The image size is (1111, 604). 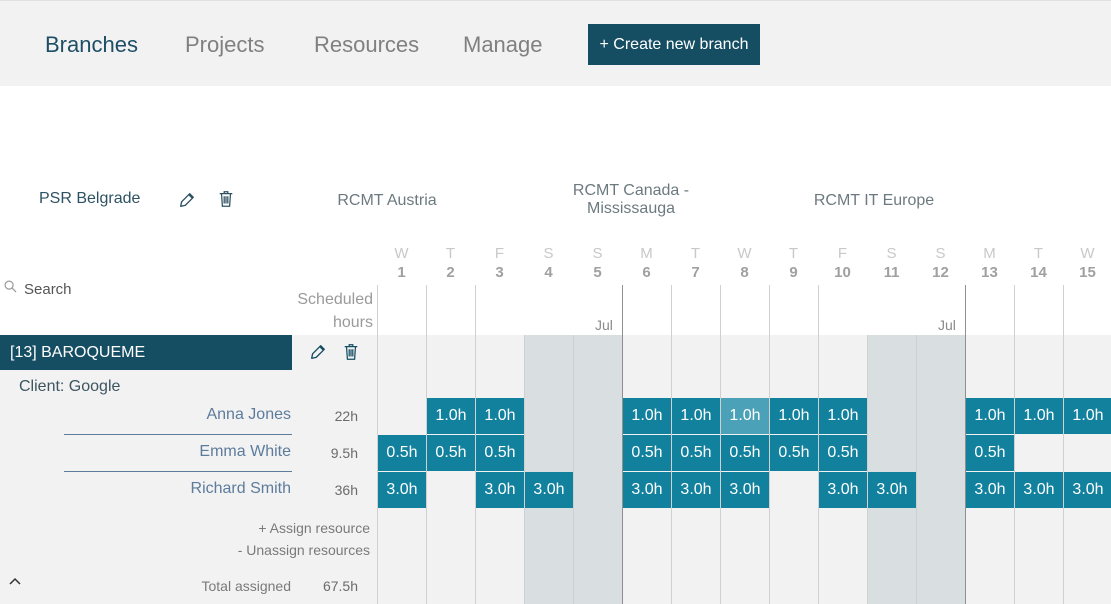 What do you see at coordinates (154, 289) in the screenshot?
I see `search-input` at bounding box center [154, 289].